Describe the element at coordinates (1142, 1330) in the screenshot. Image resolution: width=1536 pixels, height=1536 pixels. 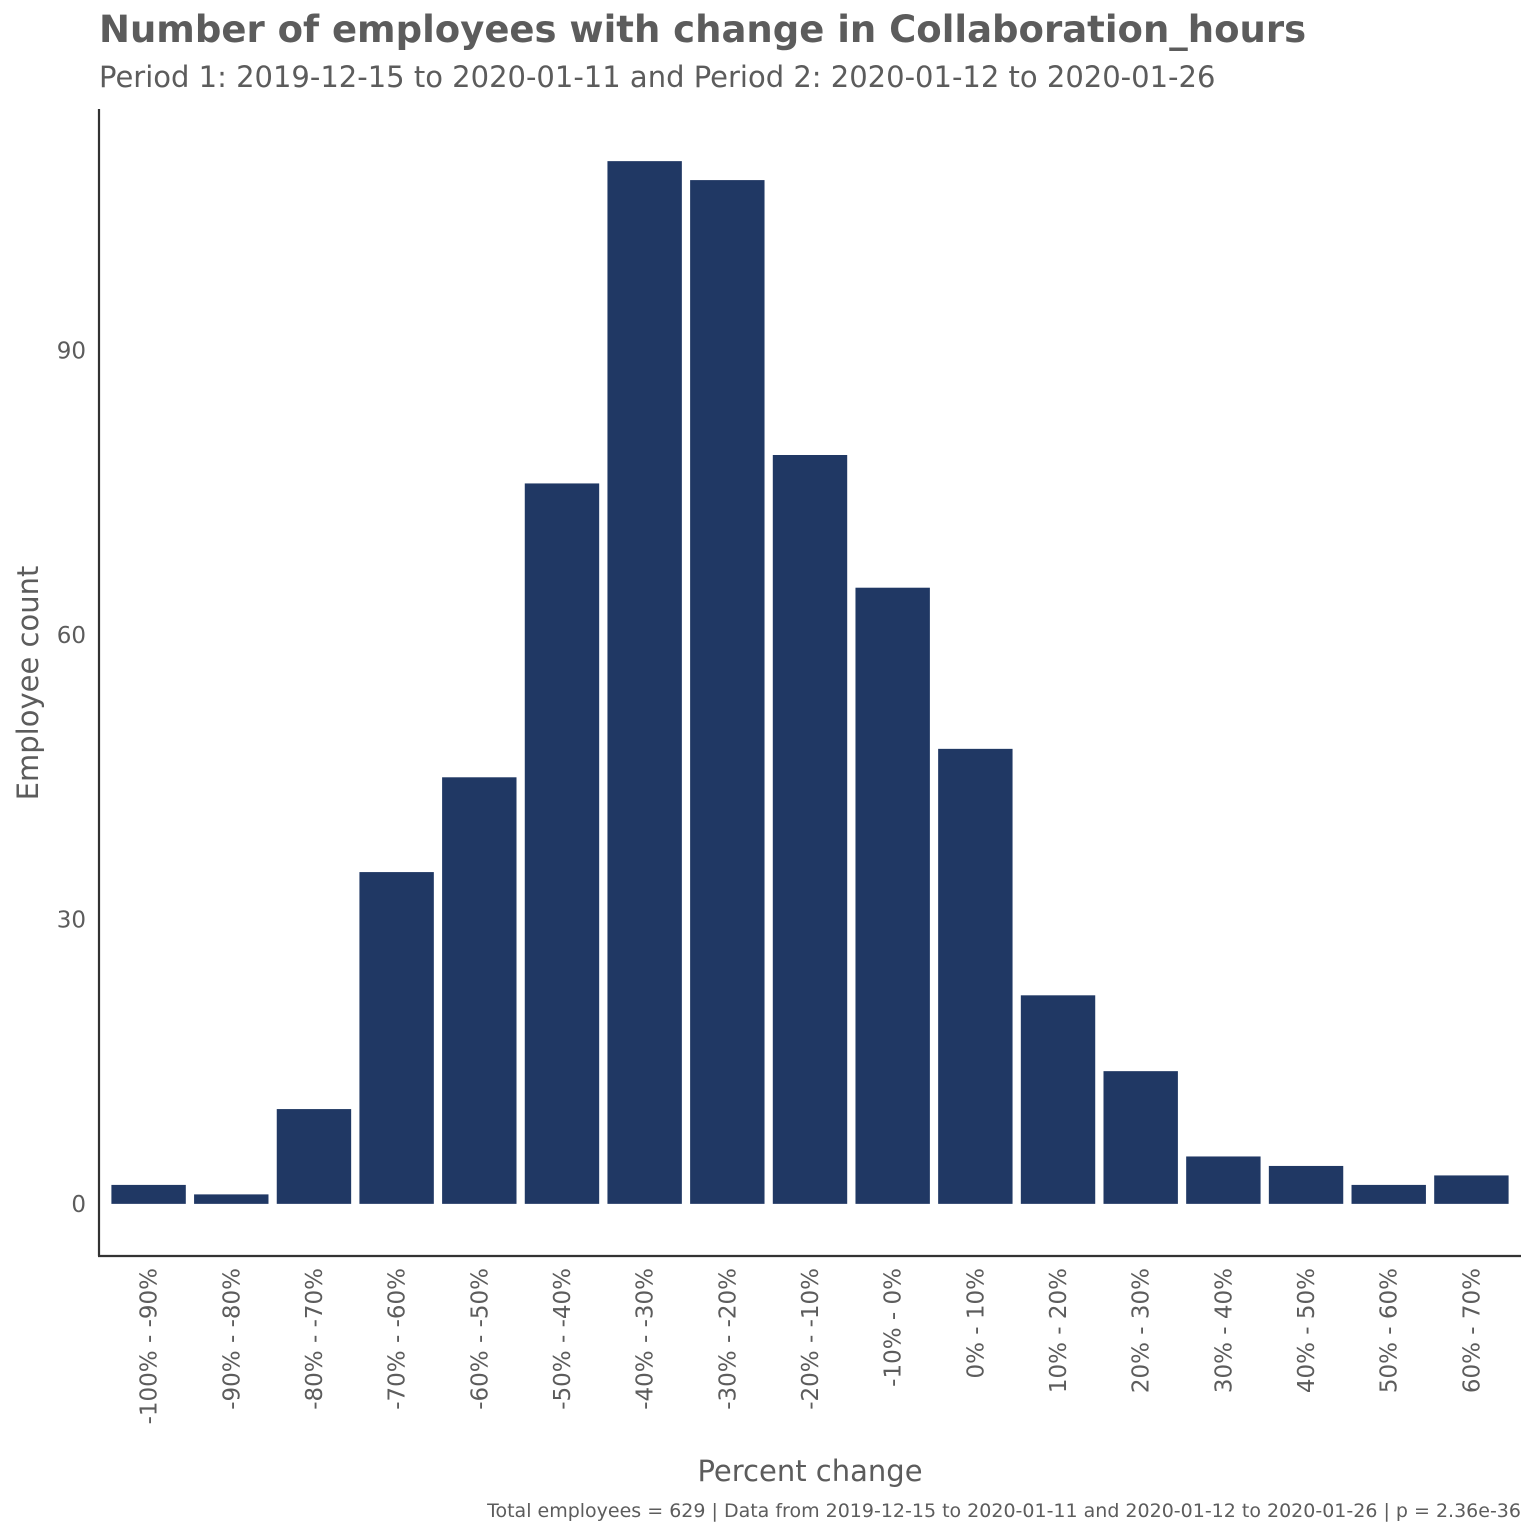
I see `x-tick-label: 20% - 30%` at that location.